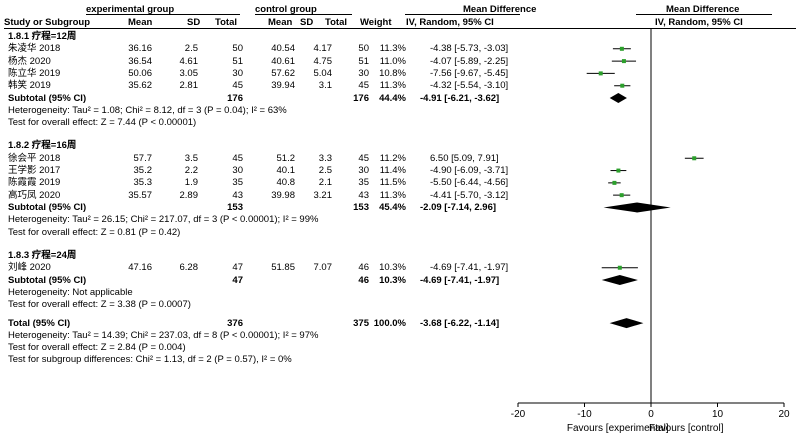 The width and height of the screenshot is (800, 442). What do you see at coordinates (34, 171) in the screenshot?
I see `study-name: 王学影 2017` at bounding box center [34, 171].